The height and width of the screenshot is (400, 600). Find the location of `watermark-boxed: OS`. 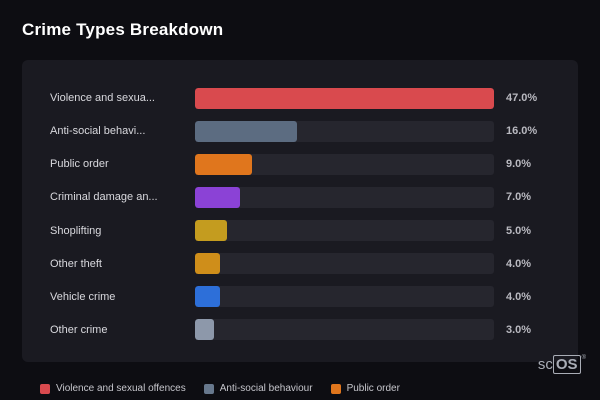

watermark-boxed: OS is located at coordinates (566, 364).